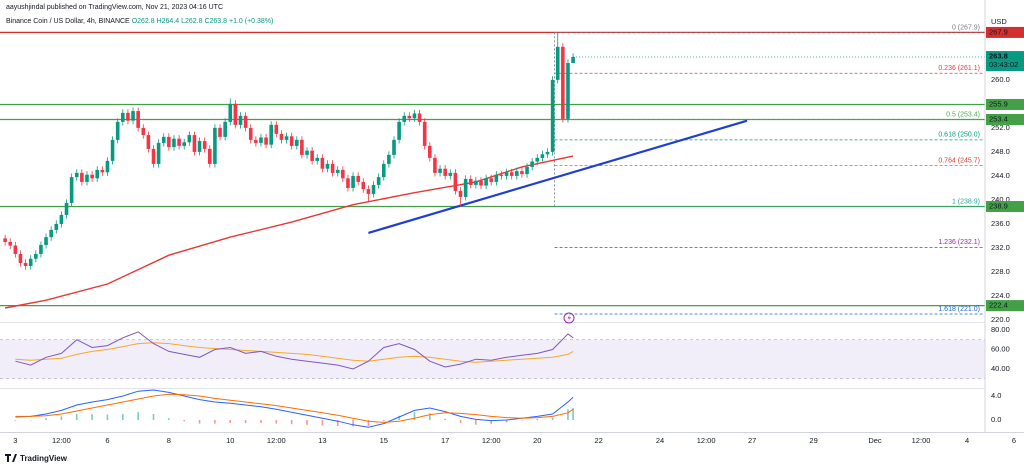  Describe the element at coordinates (1000, 348) in the screenshot. I see `y-tick-label: 60.00` at that location.